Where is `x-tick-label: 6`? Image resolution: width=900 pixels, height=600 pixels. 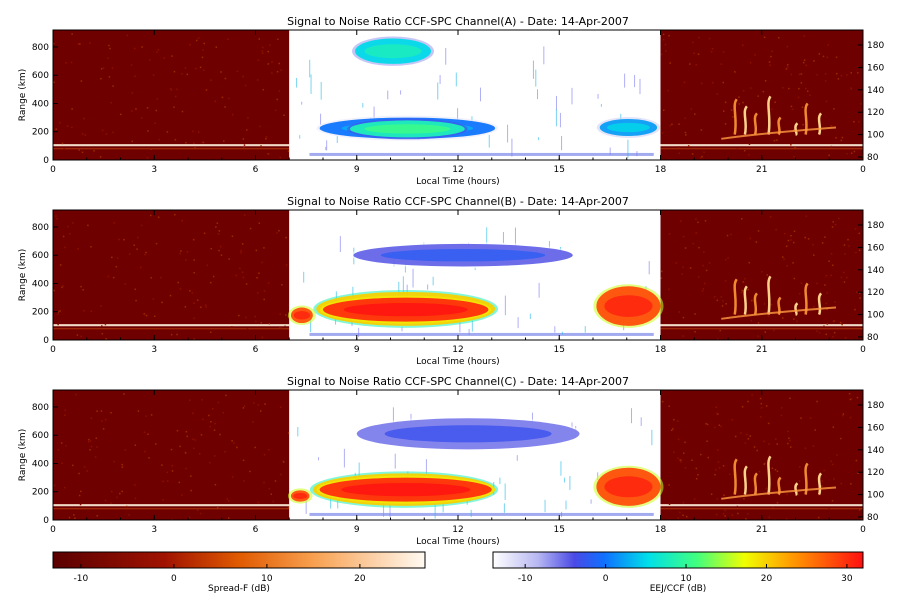 x-tick-label: 6 is located at coordinates (256, 350).